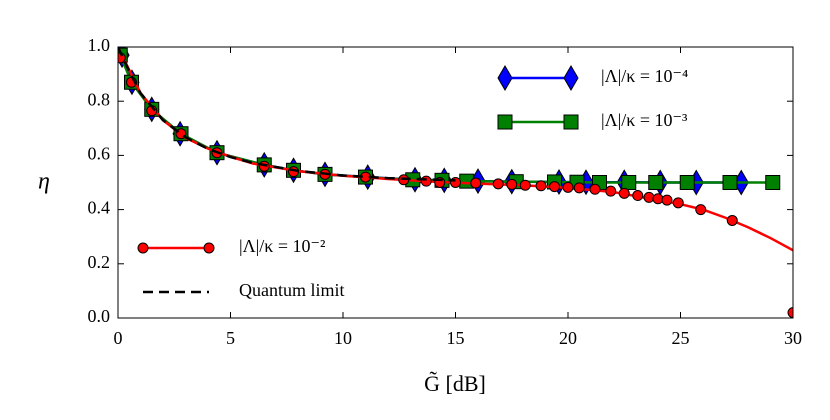  Describe the element at coordinates (230, 338) in the screenshot. I see `x-tick-label: 5` at that location.